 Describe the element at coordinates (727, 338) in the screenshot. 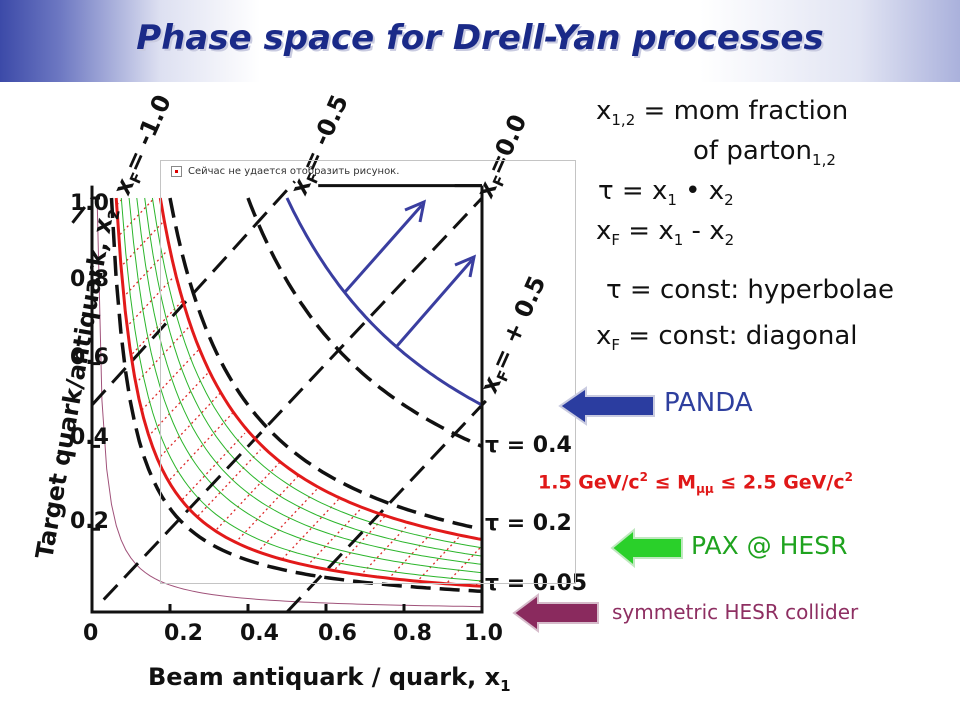

I see `def-line-6: xF = const: diagonal` at that location.